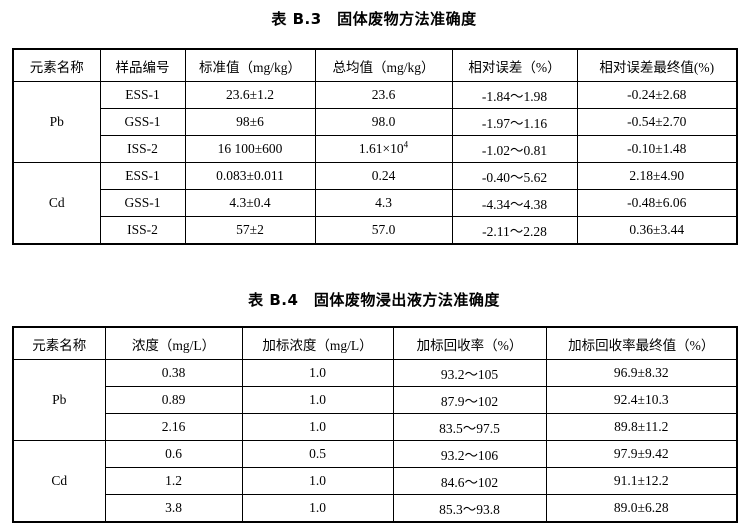 The image size is (748, 529). I want to click on header-concentration: 浓度（mg/L）, so click(173, 343).